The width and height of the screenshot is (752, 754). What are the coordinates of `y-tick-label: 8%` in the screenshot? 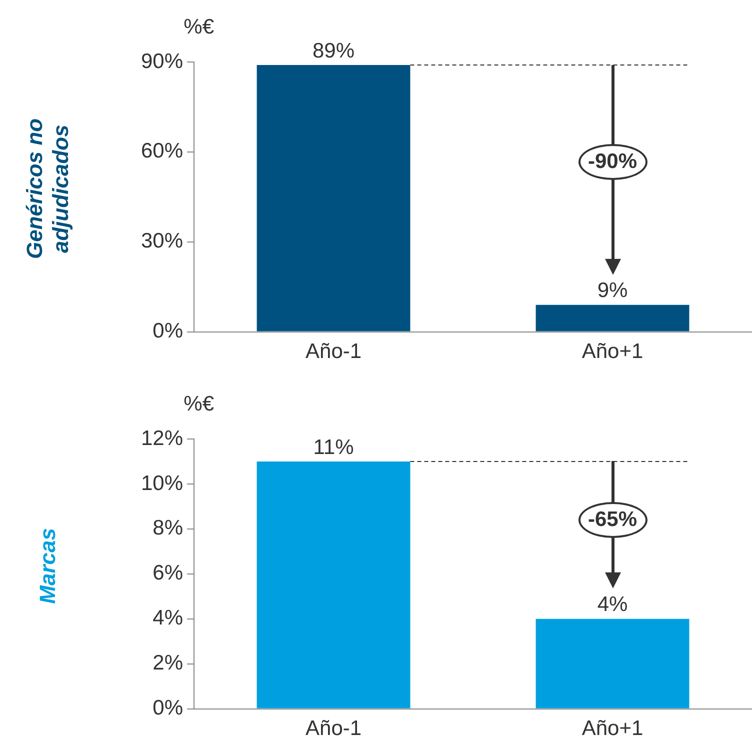 It's located at (168, 528).